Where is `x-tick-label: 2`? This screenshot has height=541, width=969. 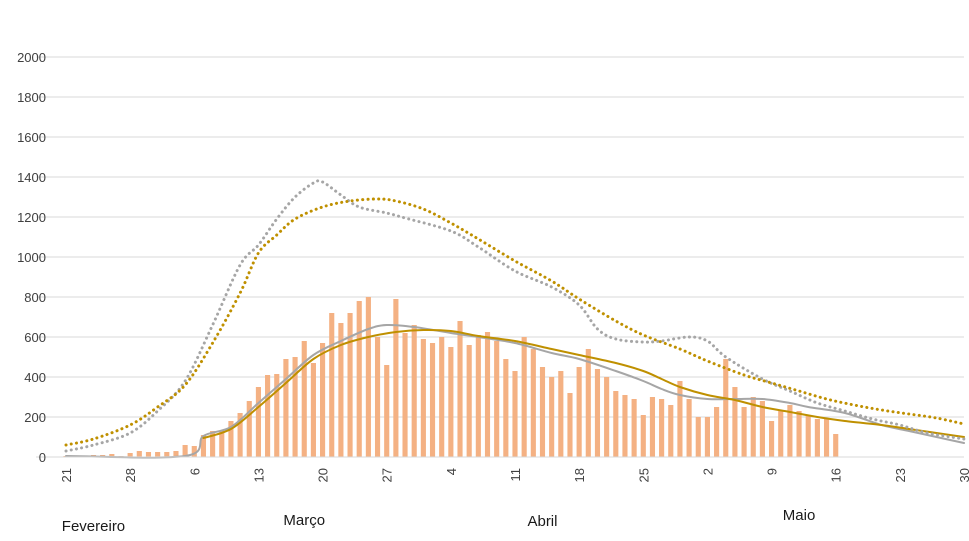 x-tick-label: 2 is located at coordinates (707, 471).